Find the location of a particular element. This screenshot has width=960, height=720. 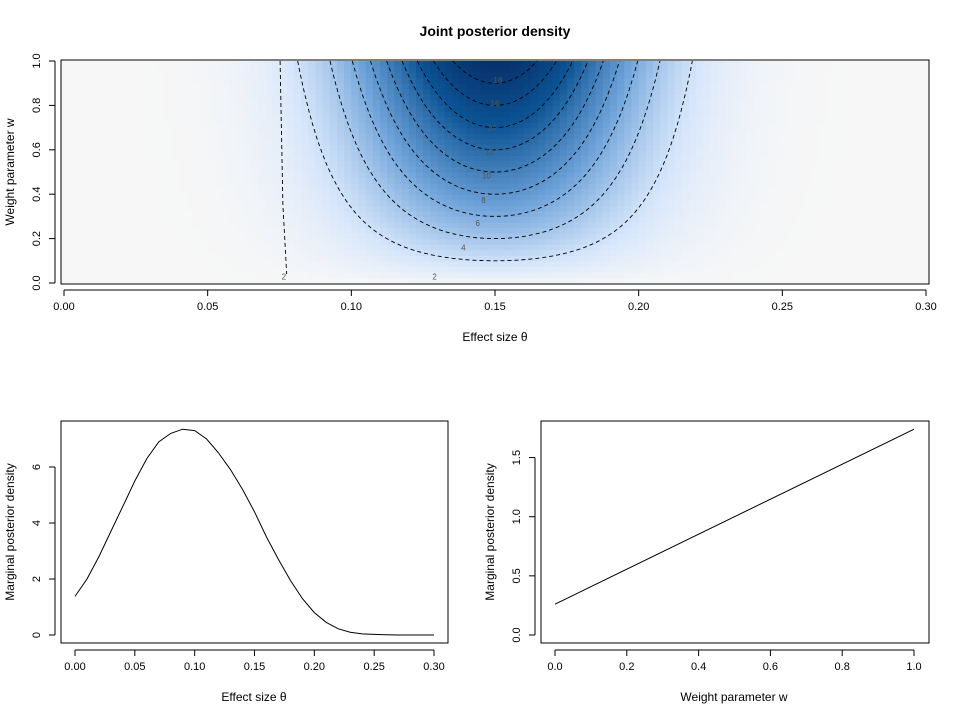

y-axis-bottom-left-tick-label: 4 is located at coordinates (37, 523).